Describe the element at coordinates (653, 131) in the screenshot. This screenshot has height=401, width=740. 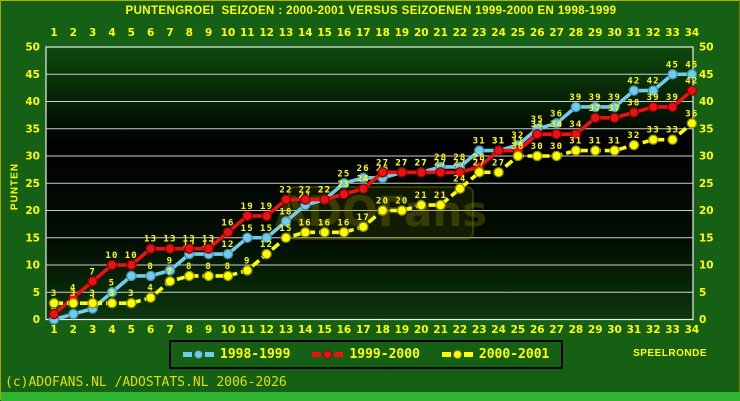
I see `svg-text: 33` at that location.